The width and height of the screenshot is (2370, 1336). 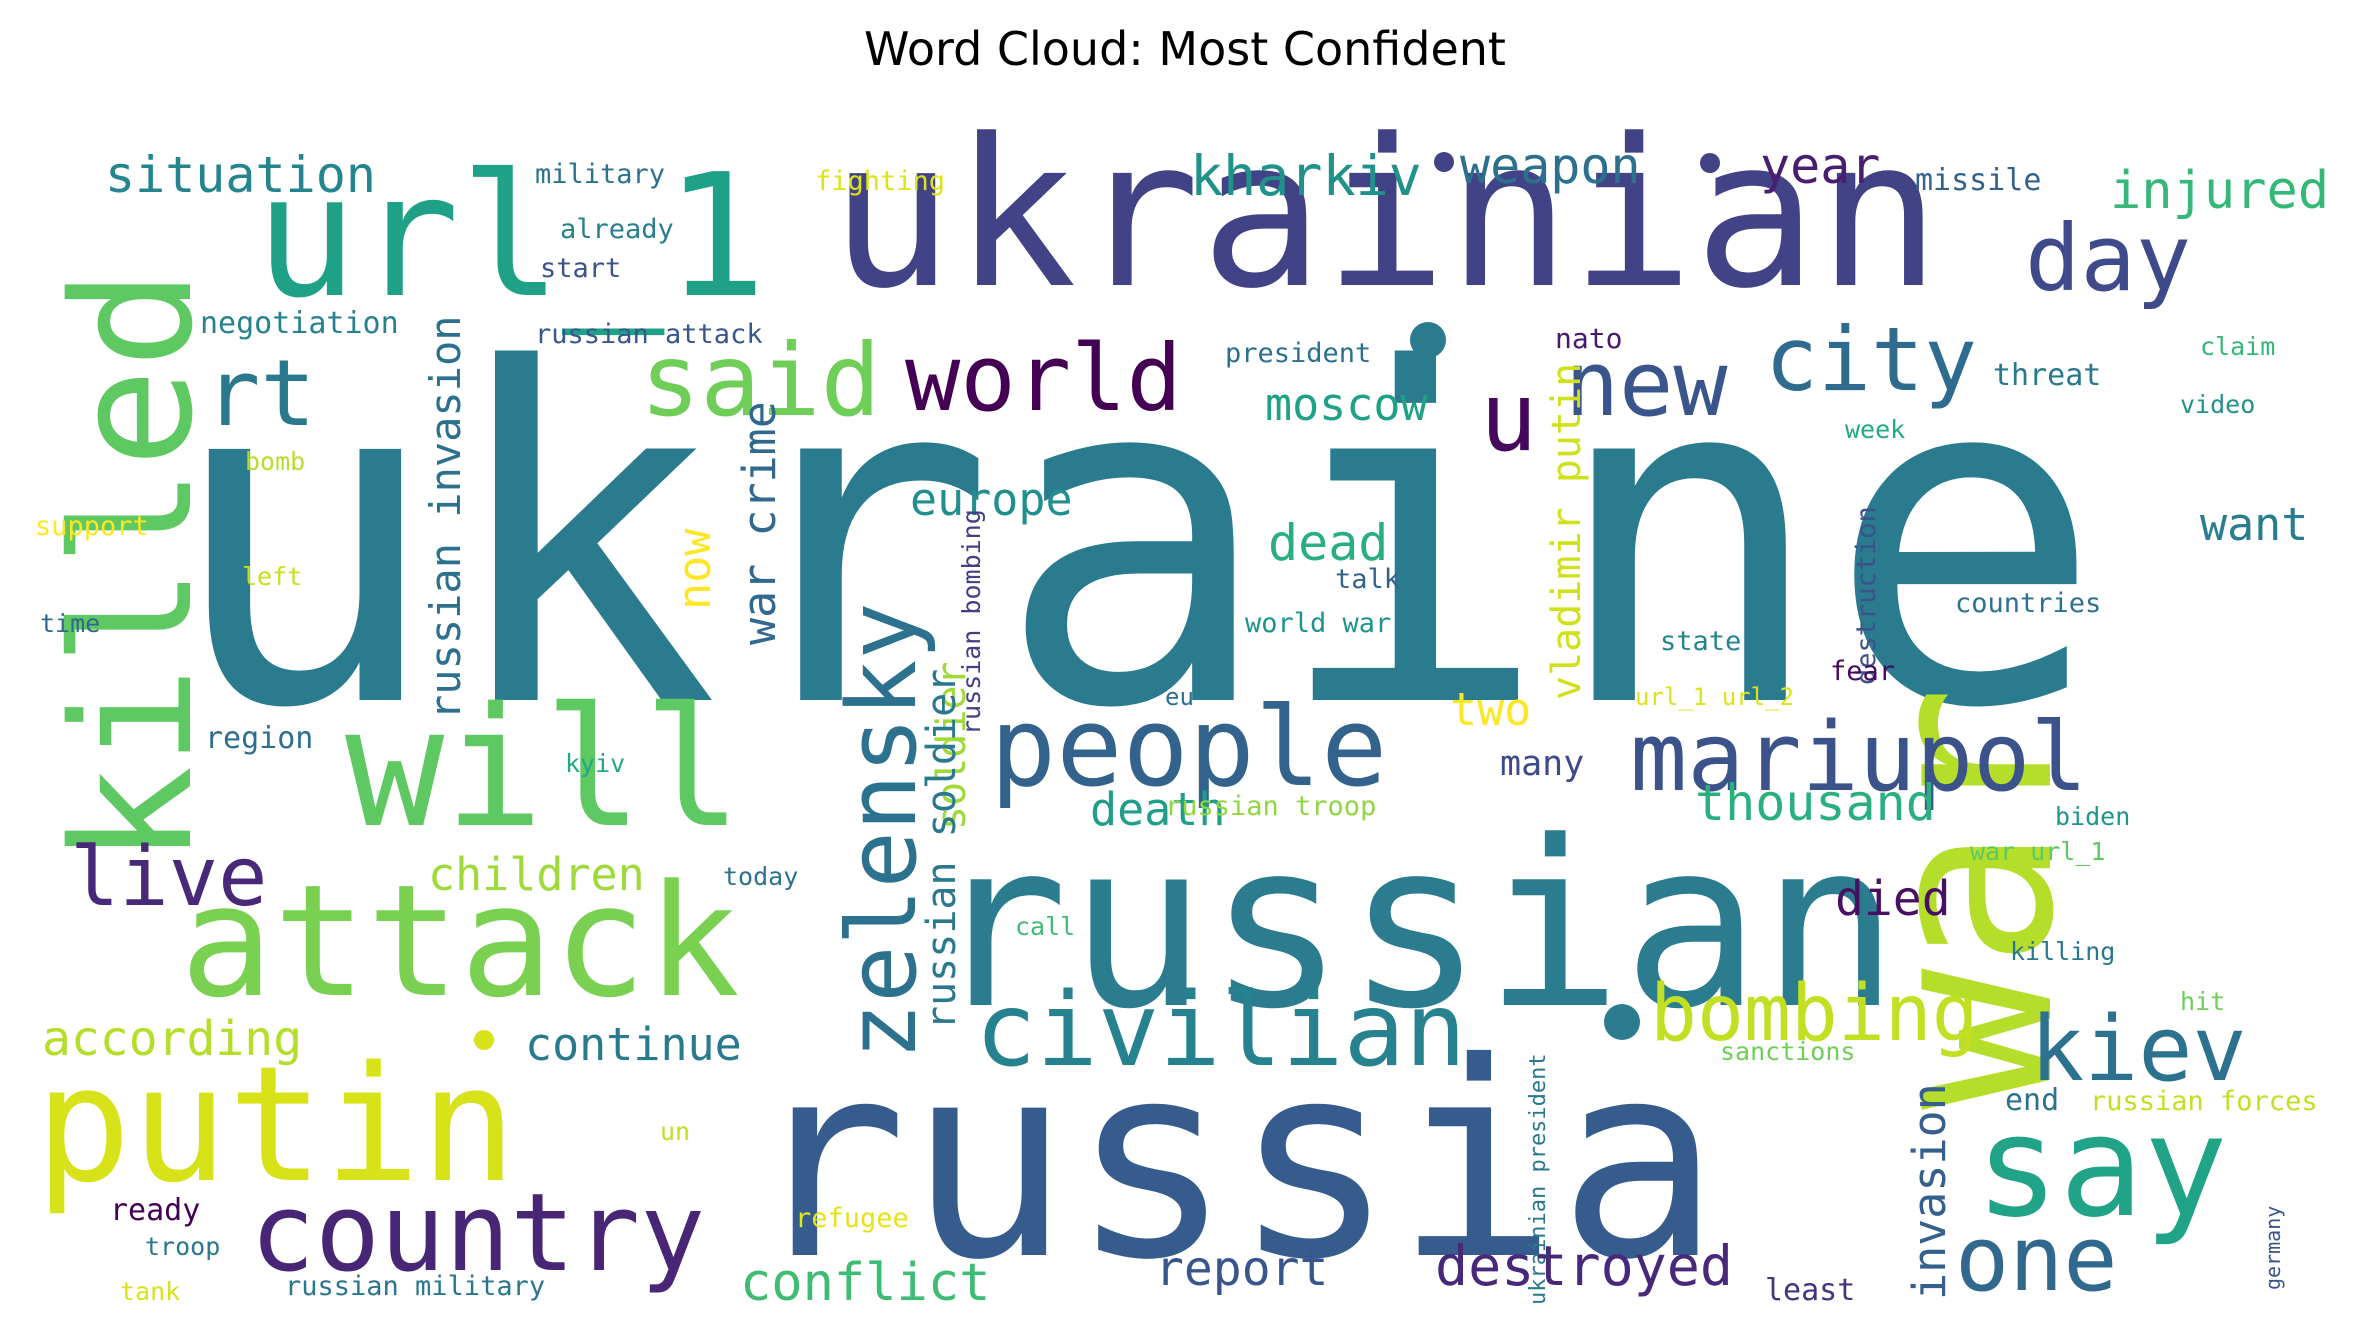 What do you see at coordinates (259, 738) in the screenshot?
I see `cloud-word: region` at bounding box center [259, 738].